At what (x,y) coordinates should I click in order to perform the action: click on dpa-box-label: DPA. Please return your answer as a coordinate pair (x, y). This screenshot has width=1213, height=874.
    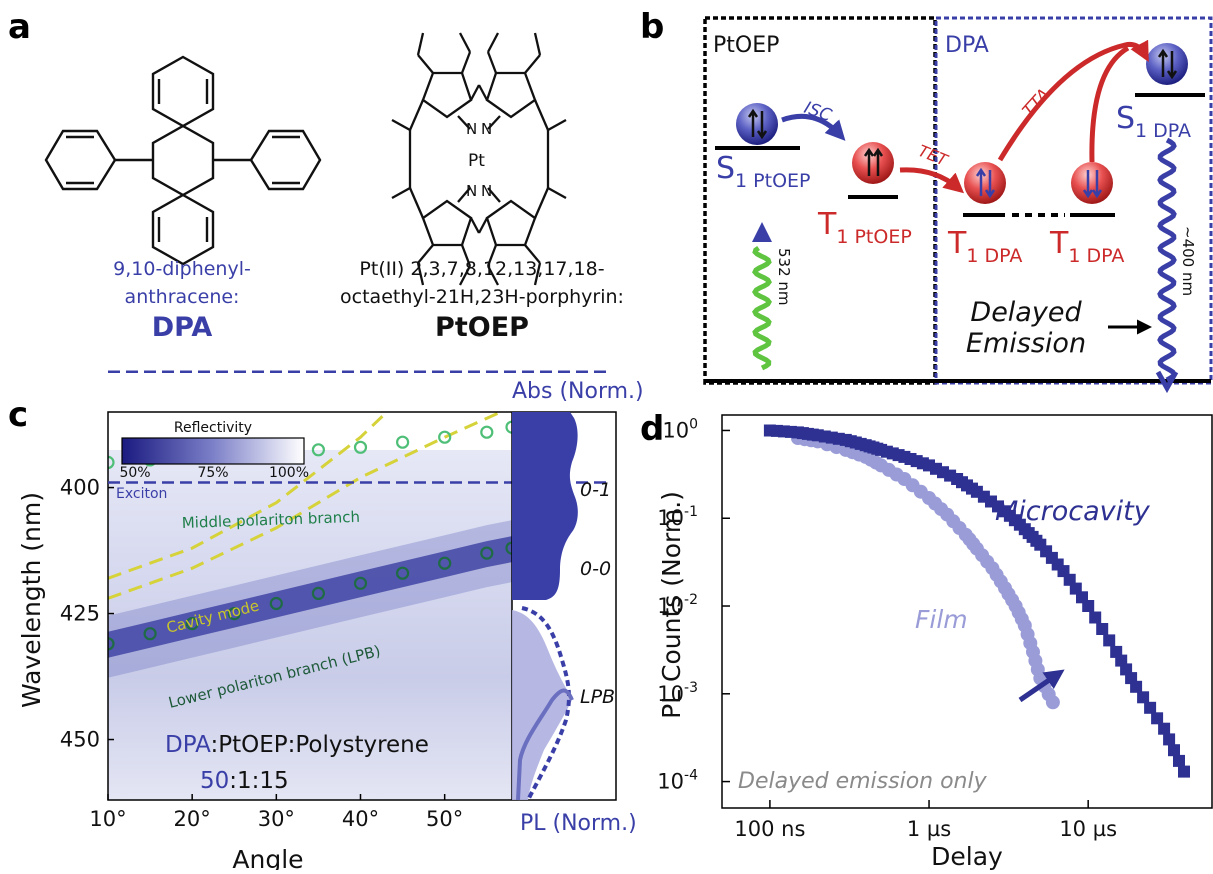
    Looking at the image, I should click on (967, 45).